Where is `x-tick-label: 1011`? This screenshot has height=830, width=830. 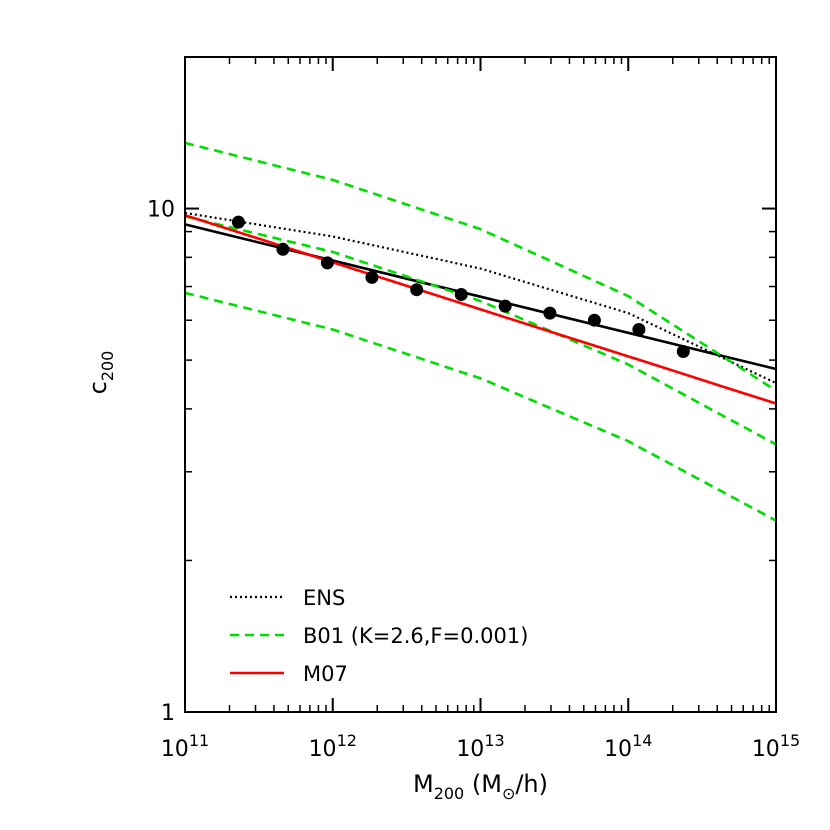 x-tick-label: 1011 is located at coordinates (185, 746).